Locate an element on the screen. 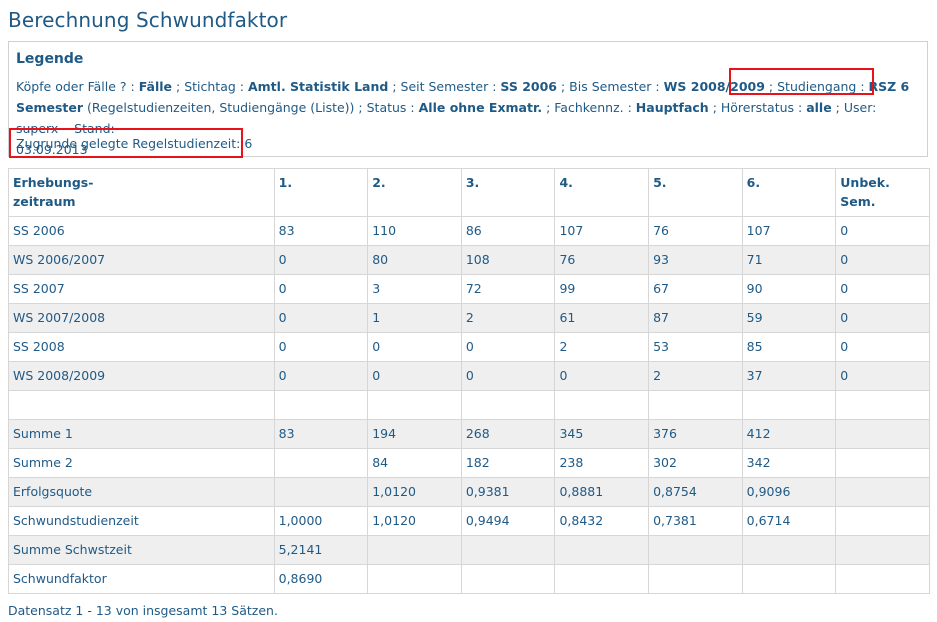  column-header-line1: 6. is located at coordinates (753, 182).